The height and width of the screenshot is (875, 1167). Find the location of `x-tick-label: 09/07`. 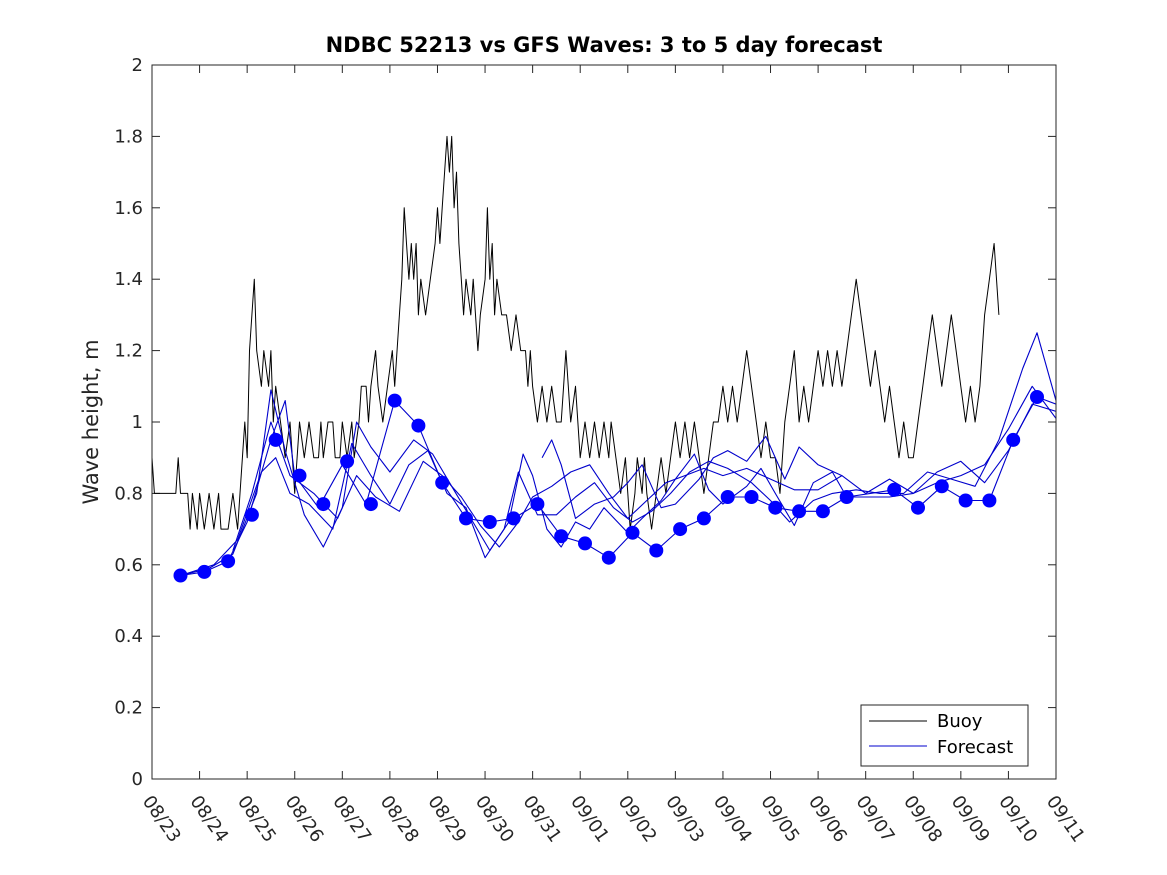

x-tick-label: 09/07 is located at coordinates (875, 819).